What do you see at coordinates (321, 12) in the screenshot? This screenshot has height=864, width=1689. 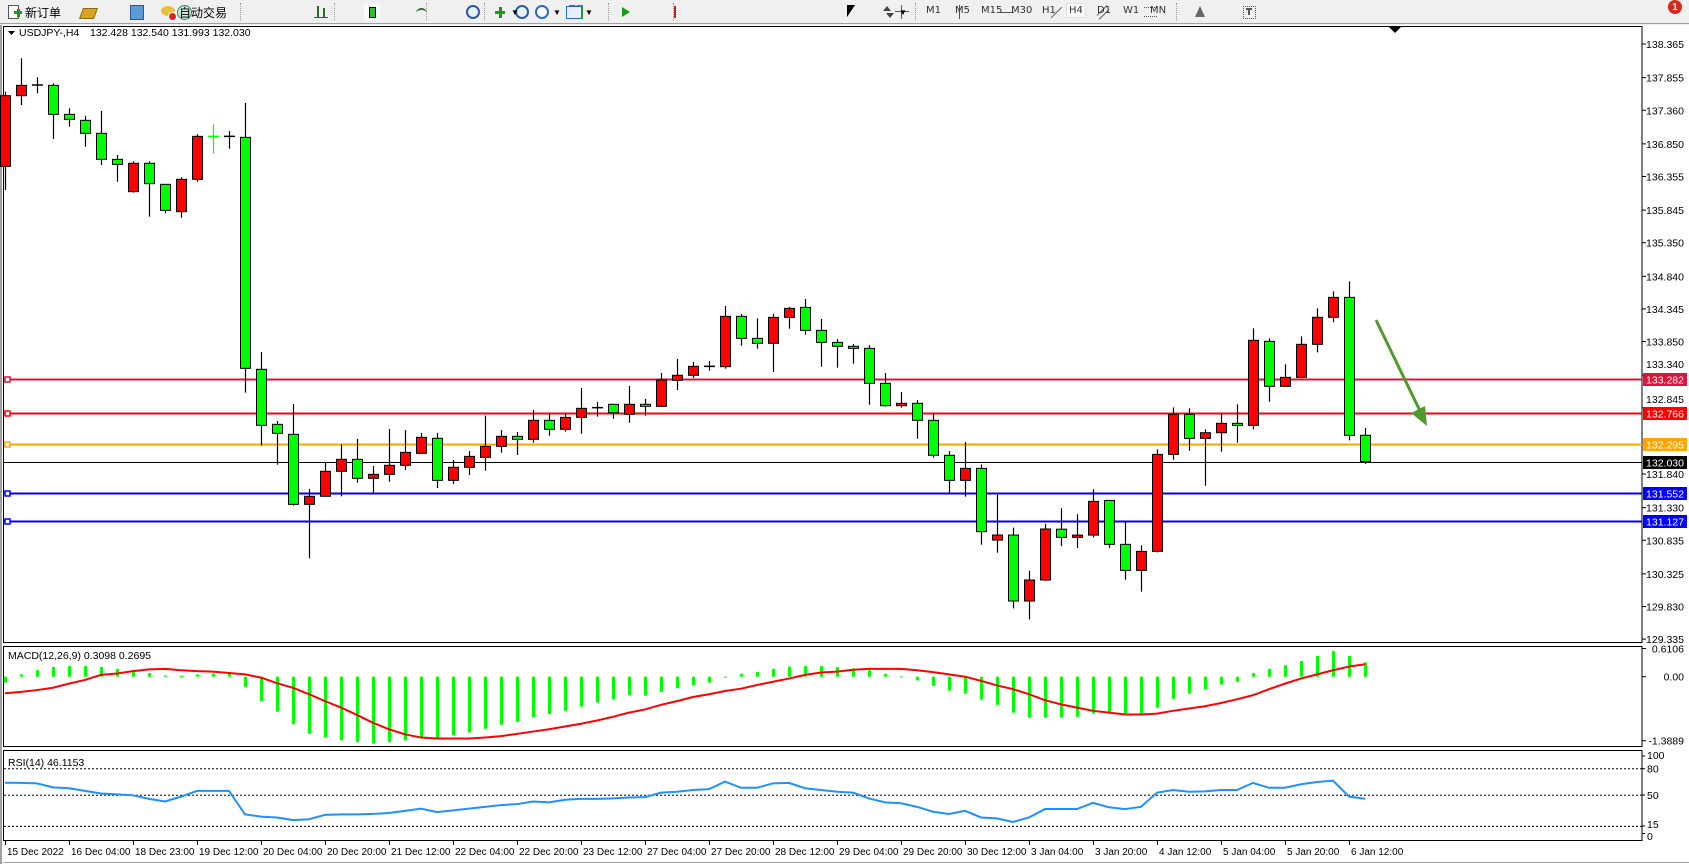 I see `bar-chart-icon` at bounding box center [321, 12].